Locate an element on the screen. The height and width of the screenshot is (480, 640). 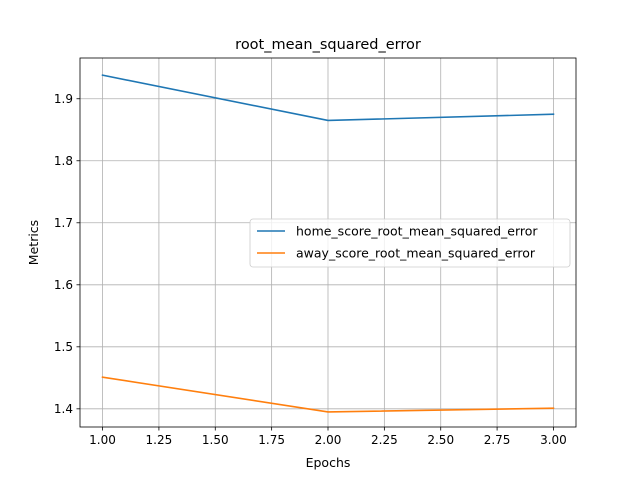
x-tick-label: 1.50 is located at coordinates (215, 440).